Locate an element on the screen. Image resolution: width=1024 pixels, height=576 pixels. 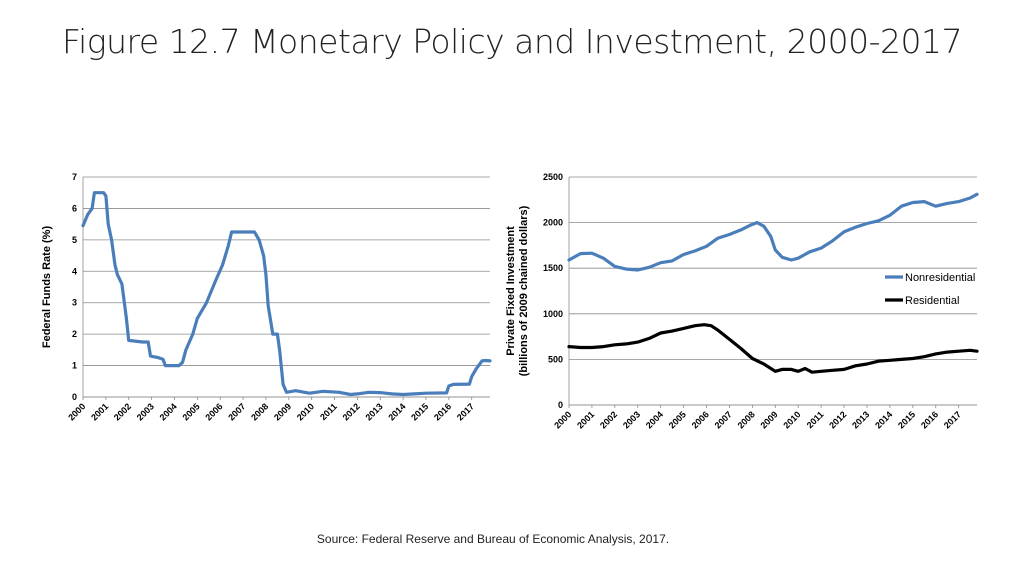
y-tick-label: 1 is located at coordinates (74, 366).